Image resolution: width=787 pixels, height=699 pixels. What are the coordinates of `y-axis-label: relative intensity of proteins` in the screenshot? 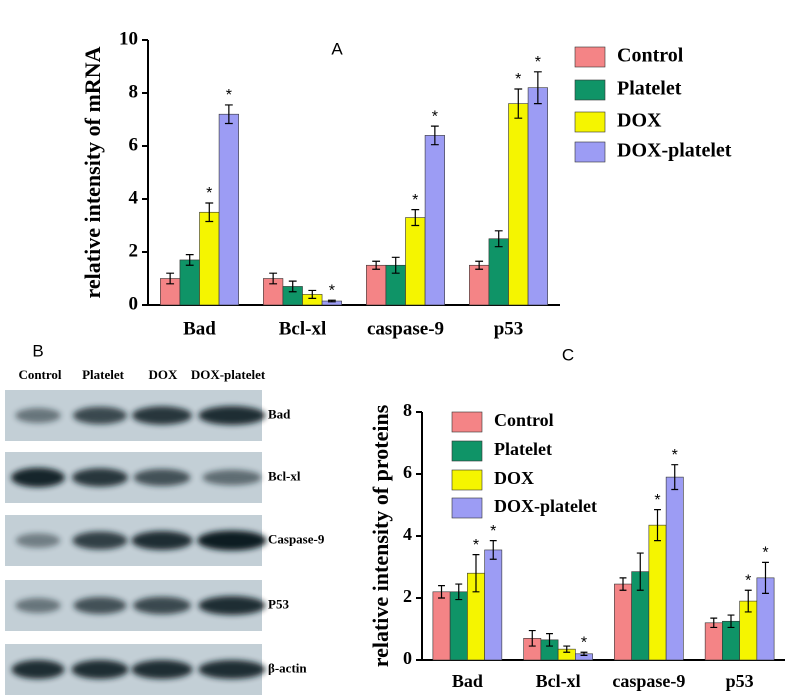 It's located at (380, 535).